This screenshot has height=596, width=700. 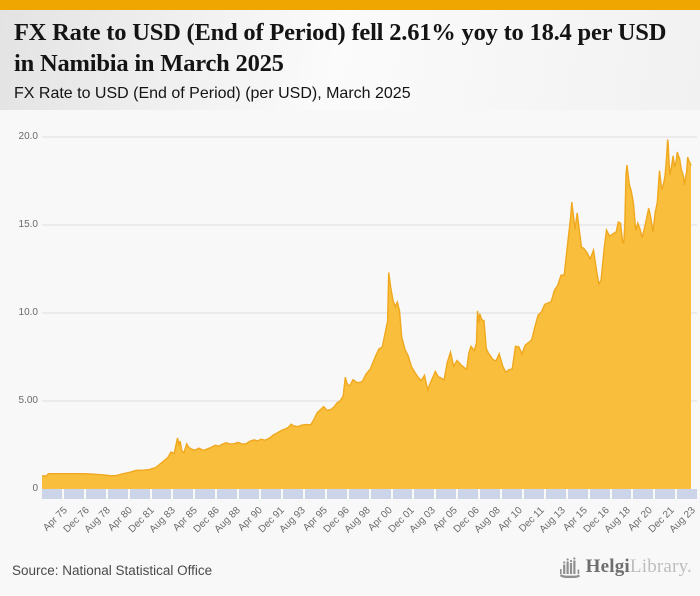 I want to click on brand-helgi: Helgi, so click(x=607, y=566).